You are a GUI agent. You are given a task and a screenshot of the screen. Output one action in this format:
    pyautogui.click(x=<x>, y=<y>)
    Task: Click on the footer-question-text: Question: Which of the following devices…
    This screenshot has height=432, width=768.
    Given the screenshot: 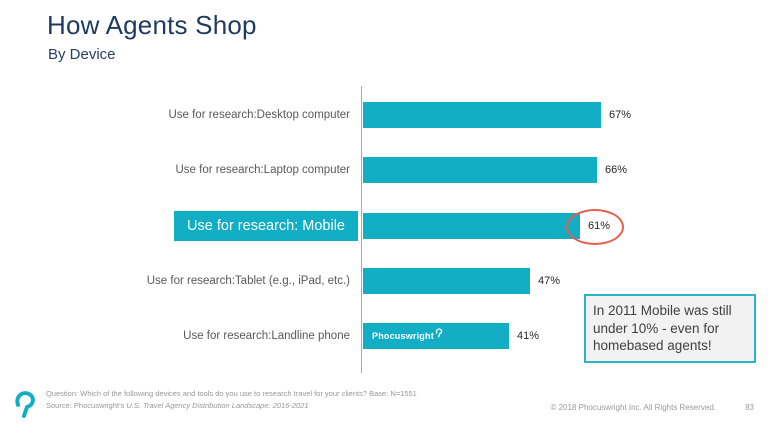 What is the action you would take?
    pyautogui.click(x=231, y=393)
    